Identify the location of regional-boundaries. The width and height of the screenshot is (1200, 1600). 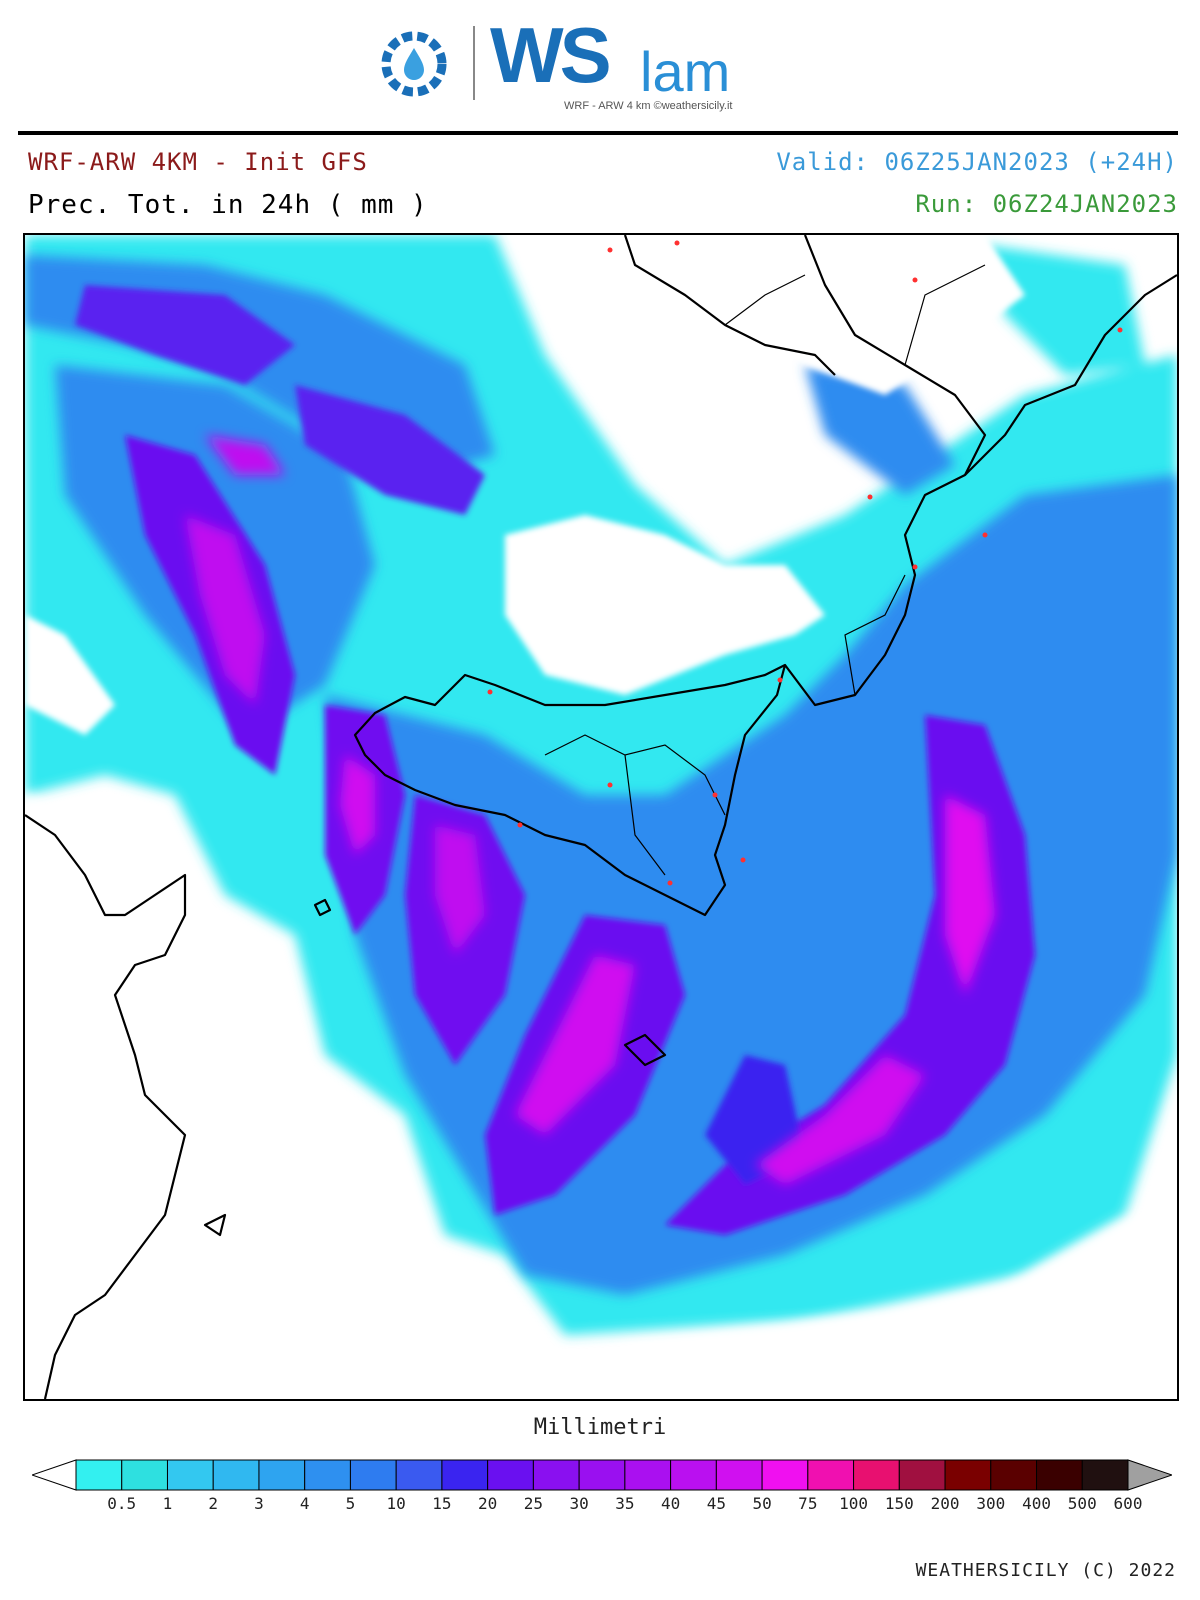
(765, 570).